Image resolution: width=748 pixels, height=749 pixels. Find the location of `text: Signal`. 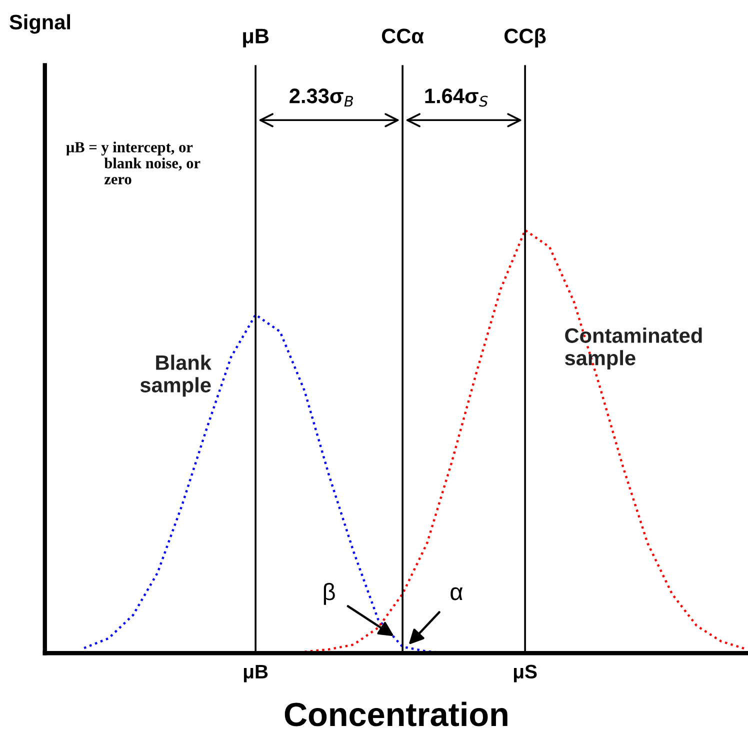

text: Signal is located at coordinates (40, 24).